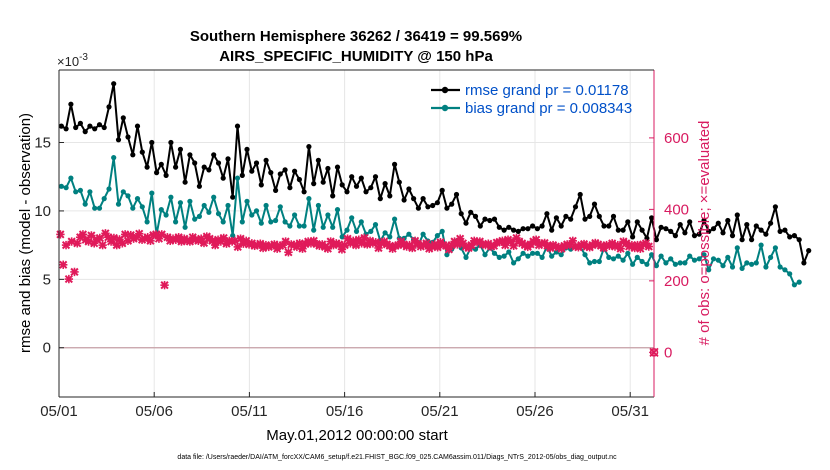 This screenshot has width=830, height=470. What do you see at coordinates (676, 209) in the screenshot?
I see `y-right-tick-label: 400` at bounding box center [676, 209].